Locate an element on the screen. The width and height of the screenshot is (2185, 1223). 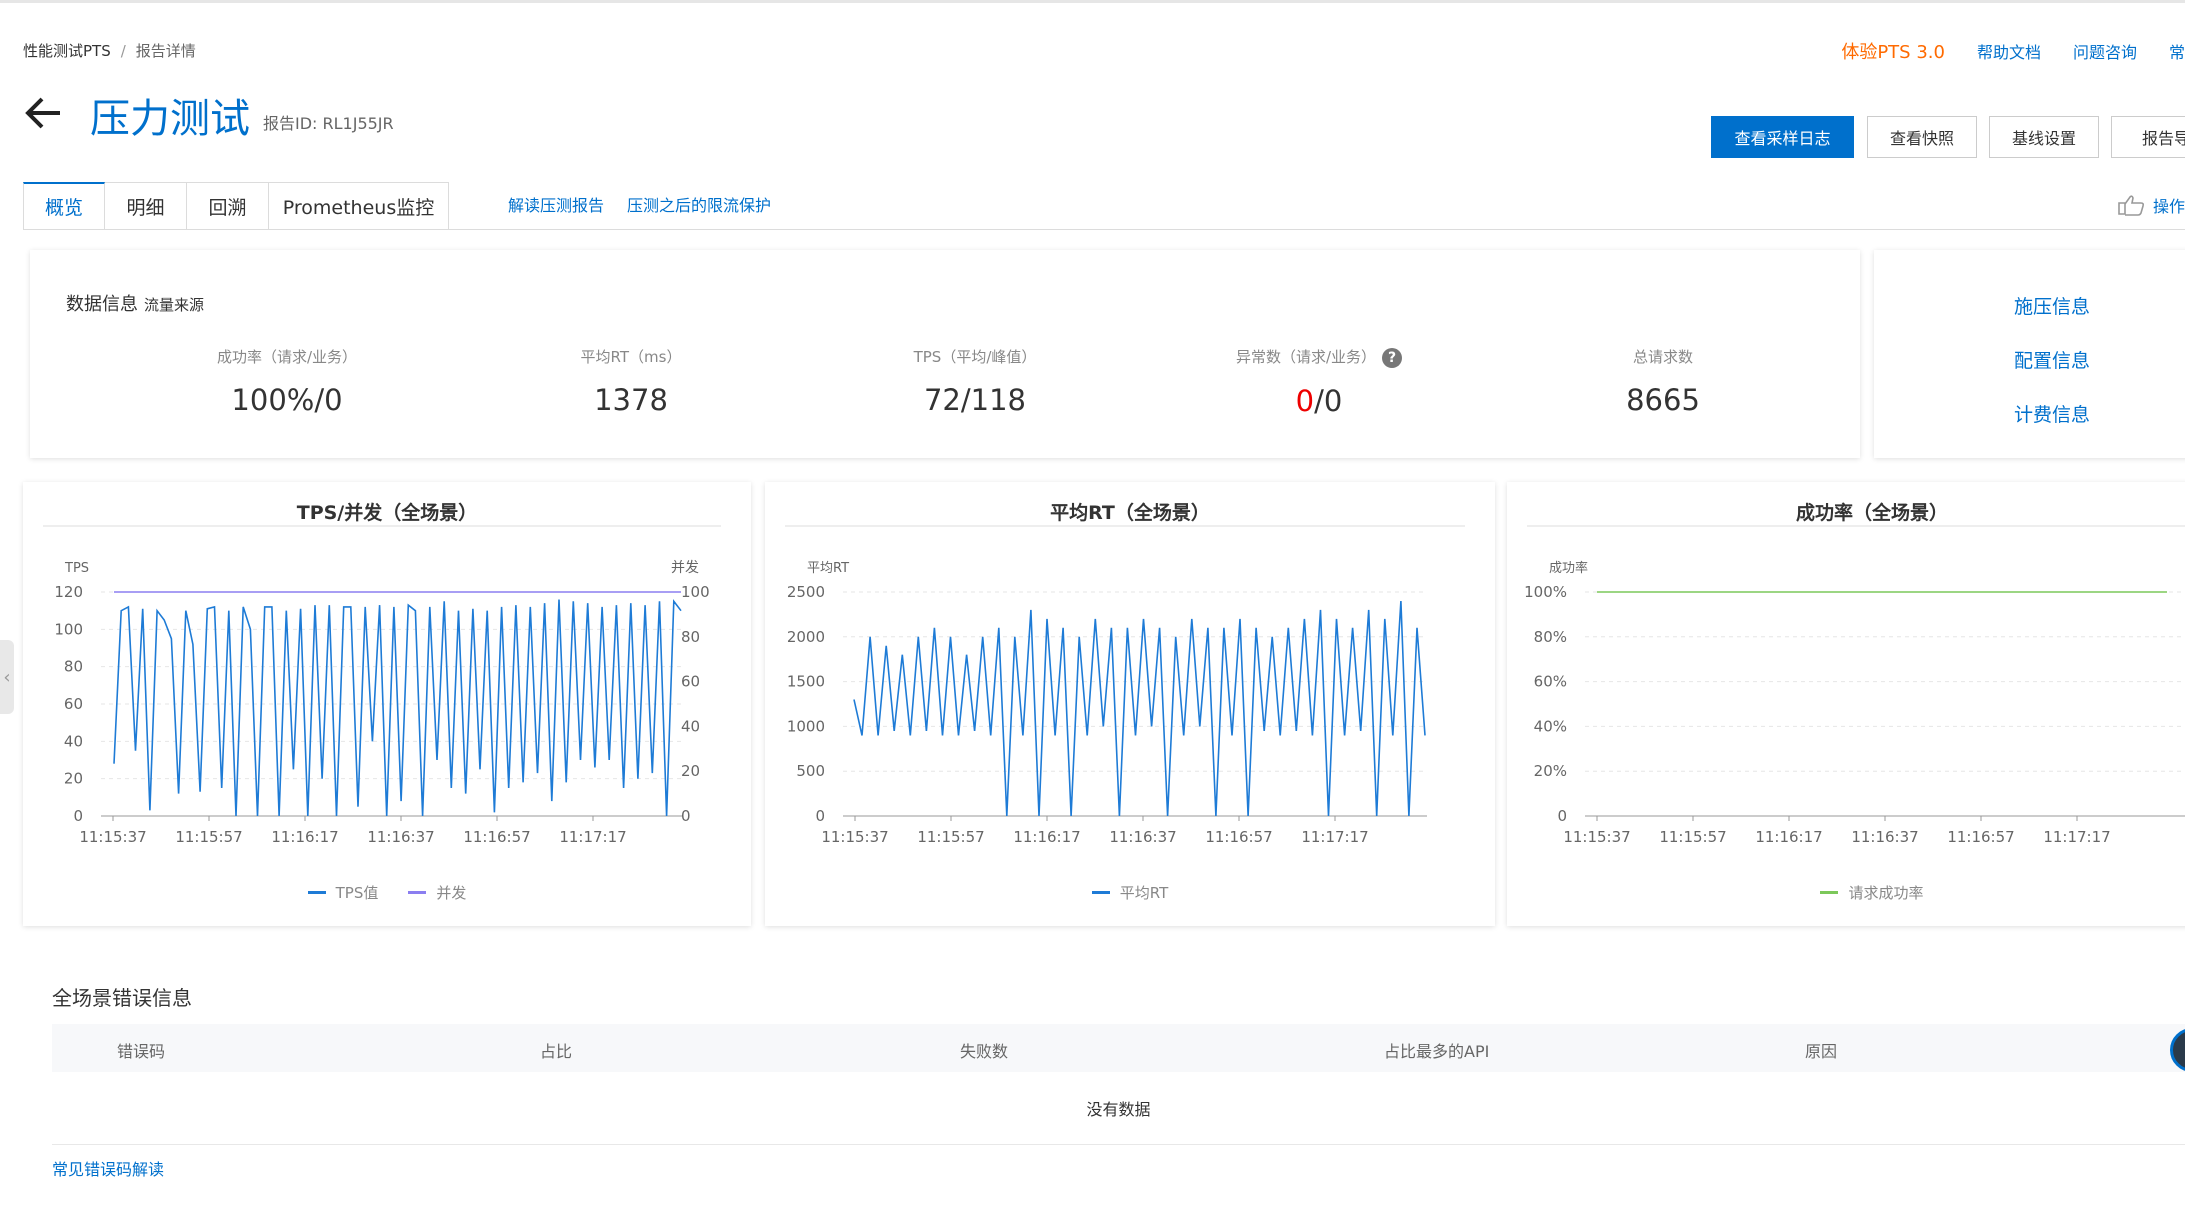
tab-bar: 概览 明细 回溯 Prometheus监控 is located at coordinates (236, 206).